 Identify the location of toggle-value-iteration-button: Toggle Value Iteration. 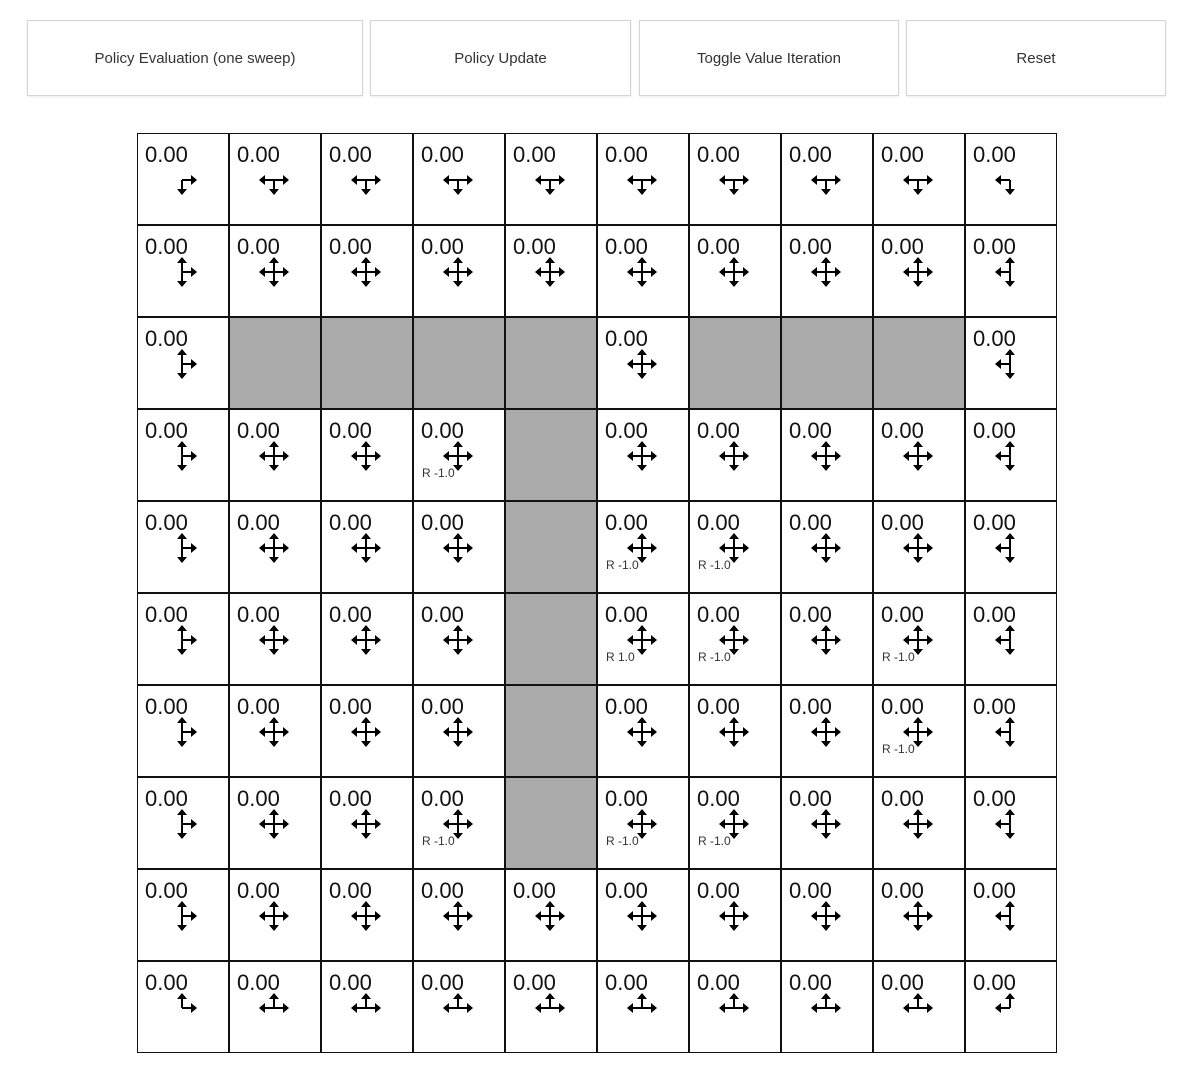
(769, 58).